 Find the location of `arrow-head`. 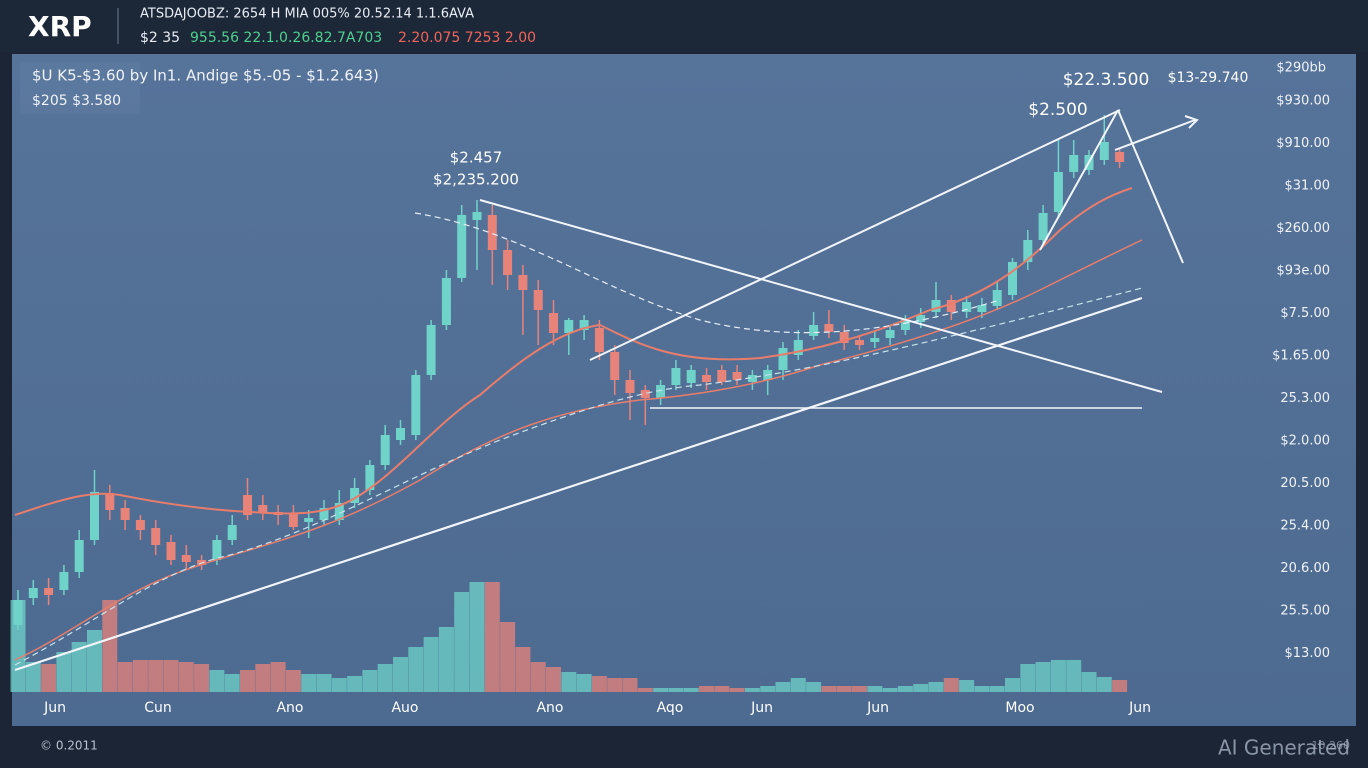

arrow-head is located at coordinates (1191, 122).